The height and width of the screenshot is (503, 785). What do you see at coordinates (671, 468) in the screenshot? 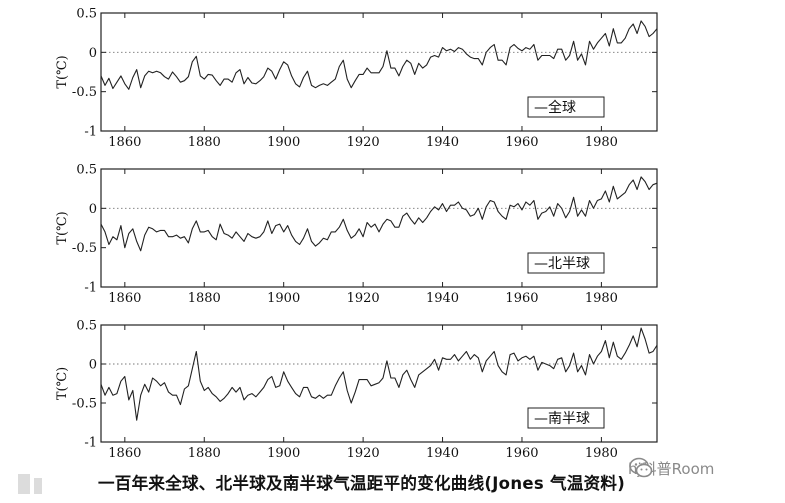
I see `watermark: hj科普Room` at bounding box center [671, 468].